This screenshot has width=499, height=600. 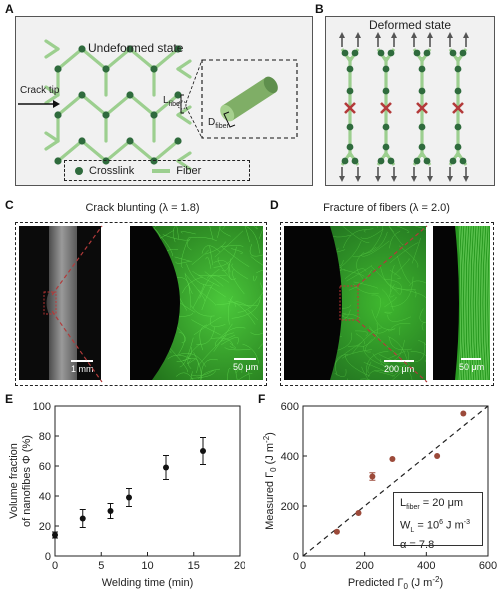 What do you see at coordinates (395, 481) in the screenshot?
I see `chart-f-diagonal` at bounding box center [395, 481].